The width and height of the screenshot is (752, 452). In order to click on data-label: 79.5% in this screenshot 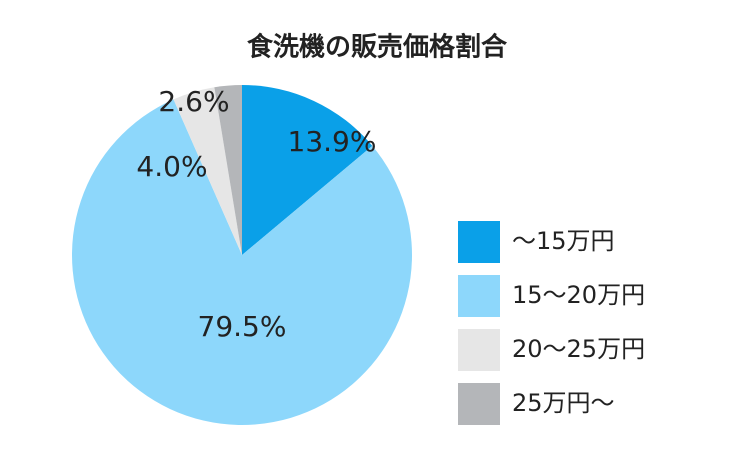, I will do `click(242, 326)`.